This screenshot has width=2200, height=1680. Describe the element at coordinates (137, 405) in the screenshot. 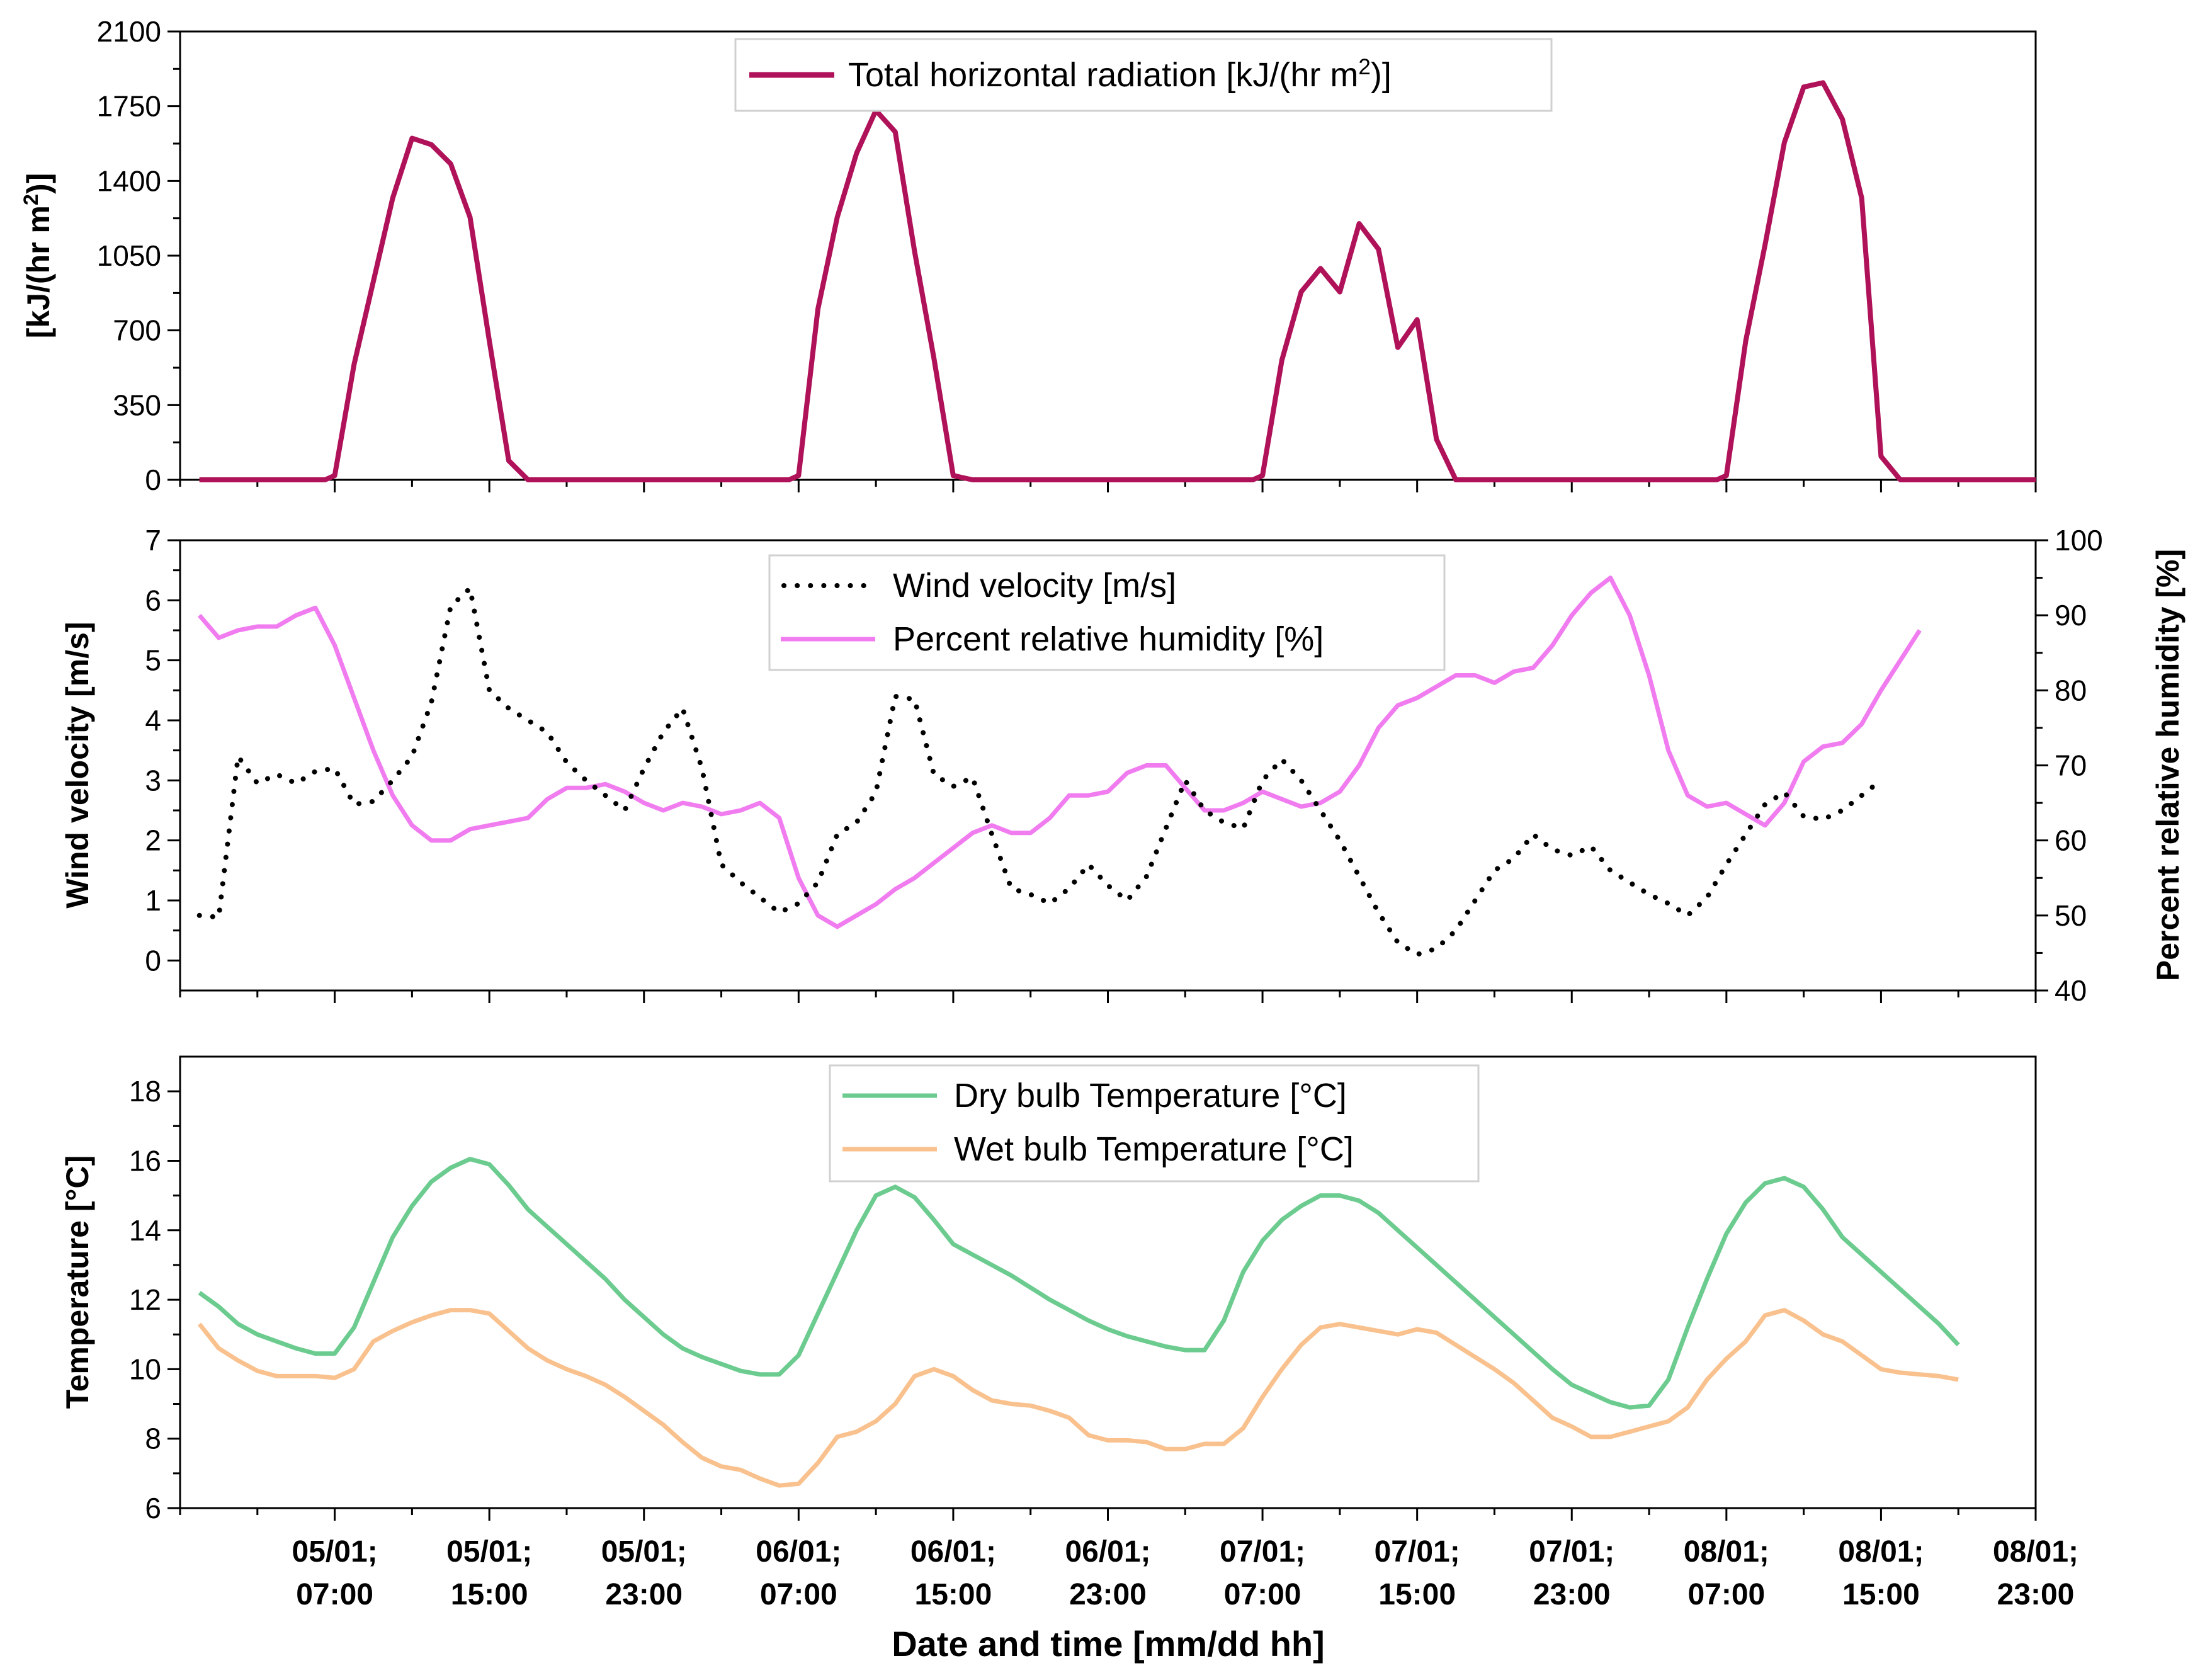

I see `radiation-y-tick-label: 350` at that location.